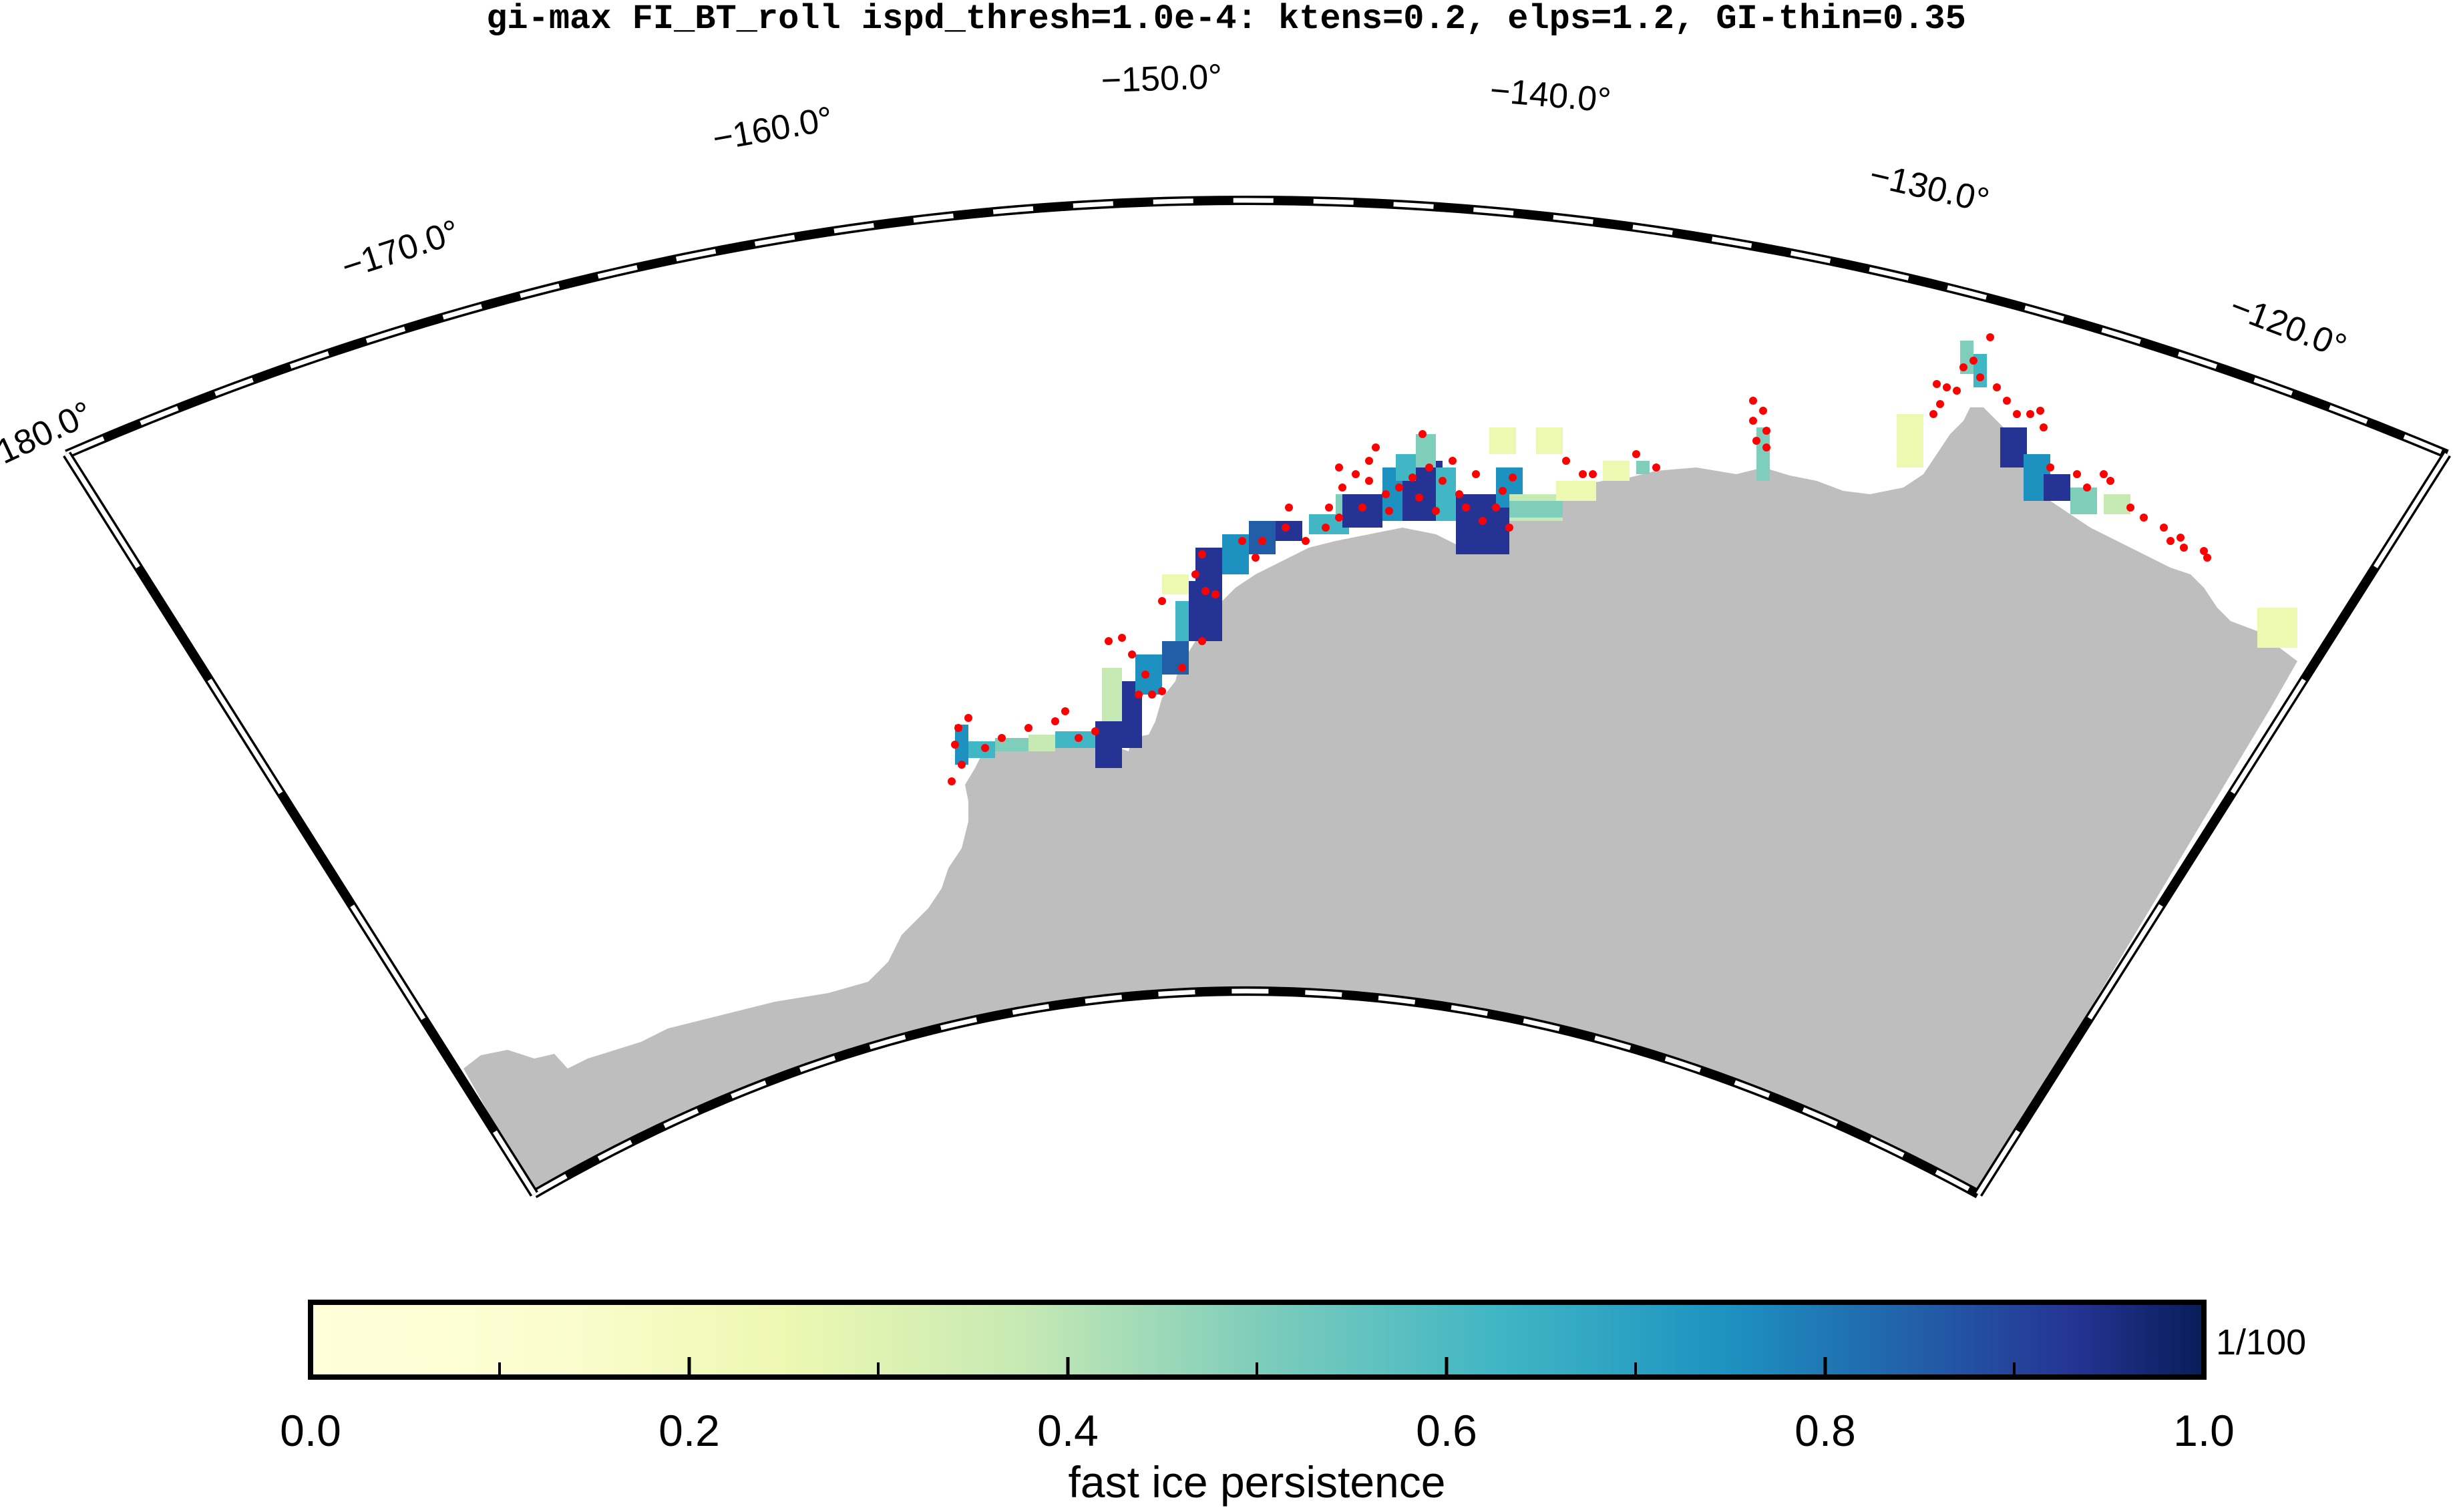 This screenshot has height=1512, width=2453. Describe the element at coordinates (310, 1430) in the screenshot. I see `colorbar-tick-label: 0.0` at that location.